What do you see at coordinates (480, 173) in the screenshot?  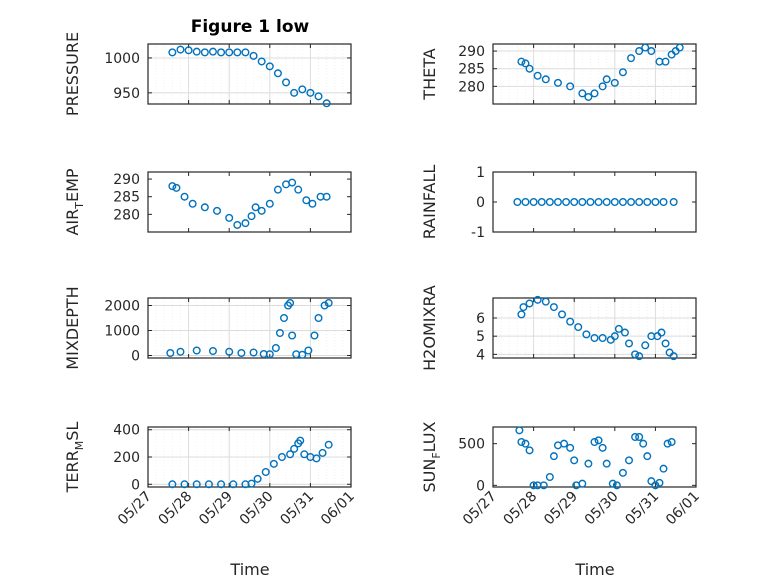 I see `y-tick-label: 1` at bounding box center [480, 173].